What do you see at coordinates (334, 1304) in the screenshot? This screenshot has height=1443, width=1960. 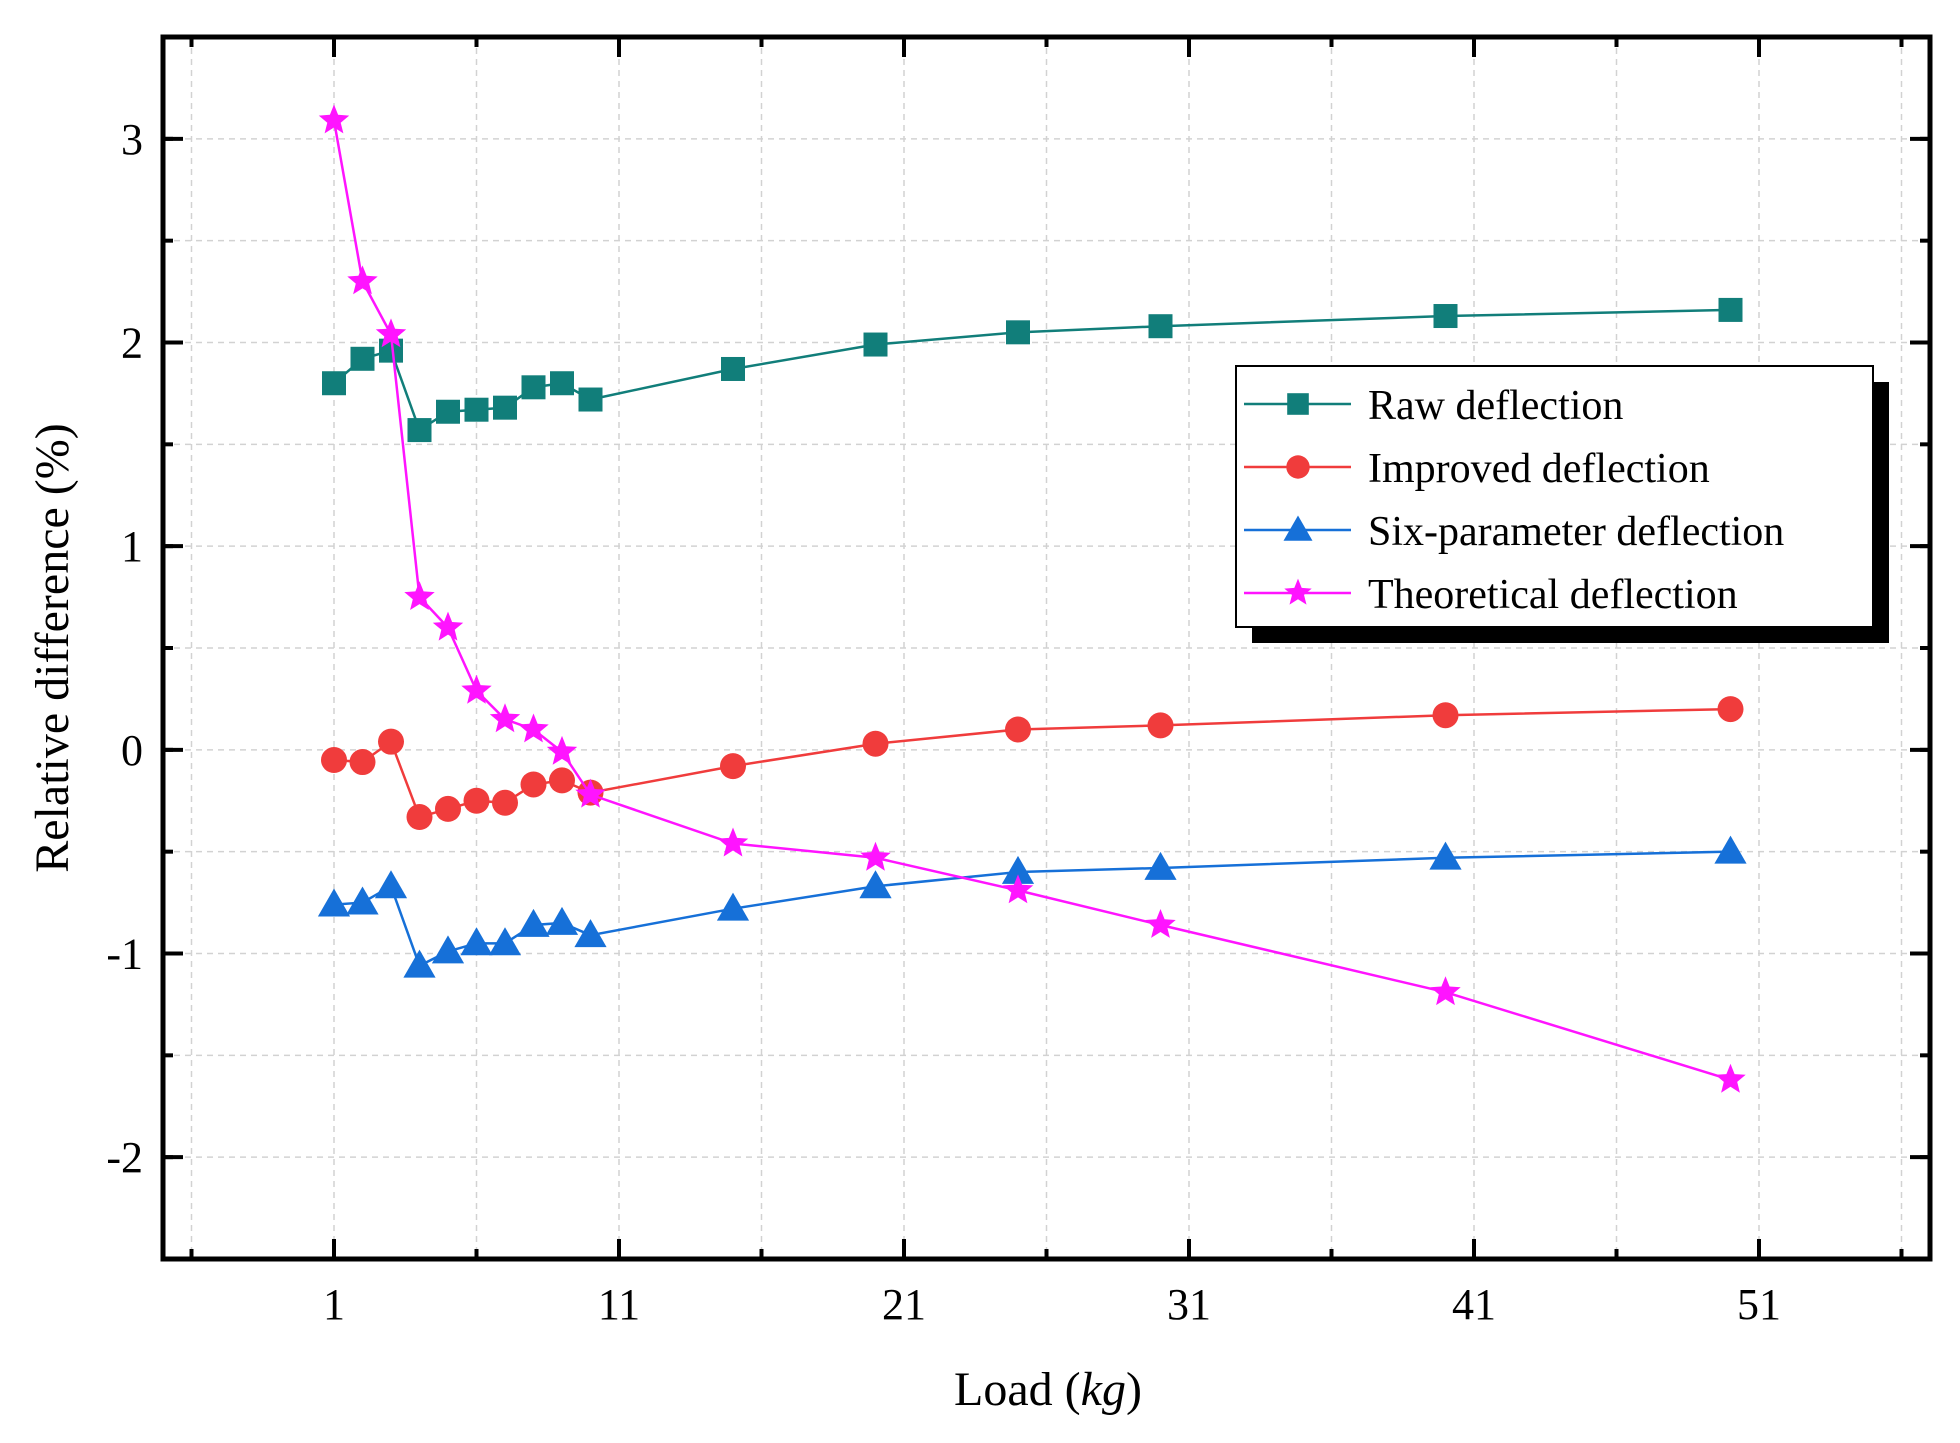 I see `x-tick-label: 1` at bounding box center [334, 1304].